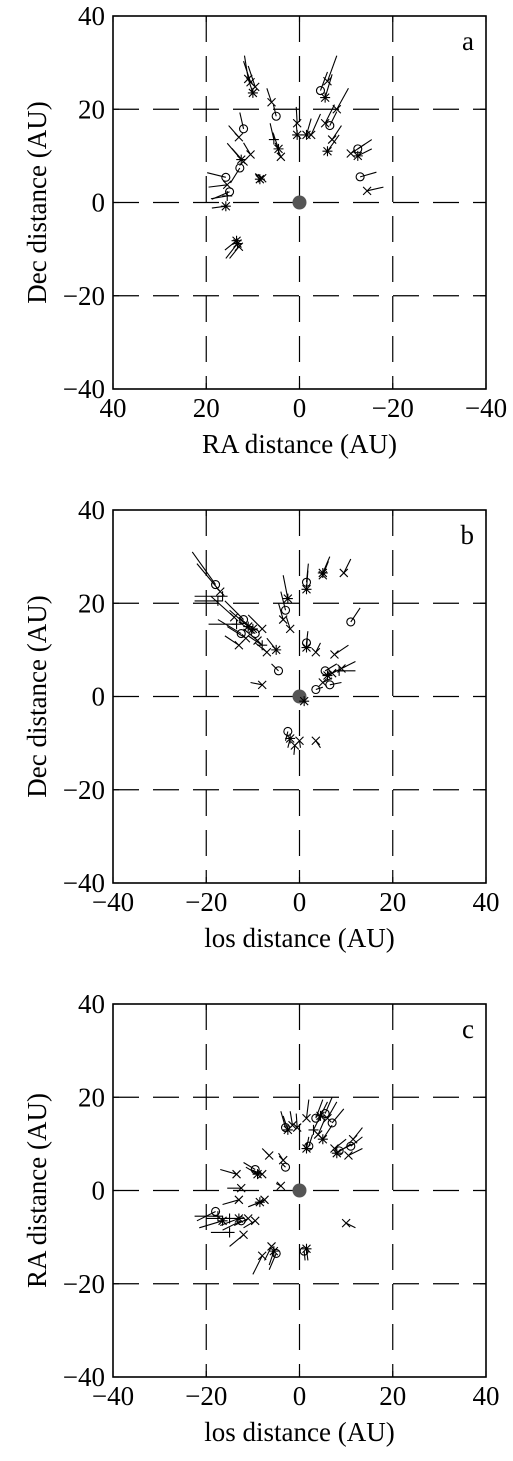 The width and height of the screenshot is (513, 1461). What do you see at coordinates (299, 202) in the screenshot?
I see `center-dot` at bounding box center [299, 202].